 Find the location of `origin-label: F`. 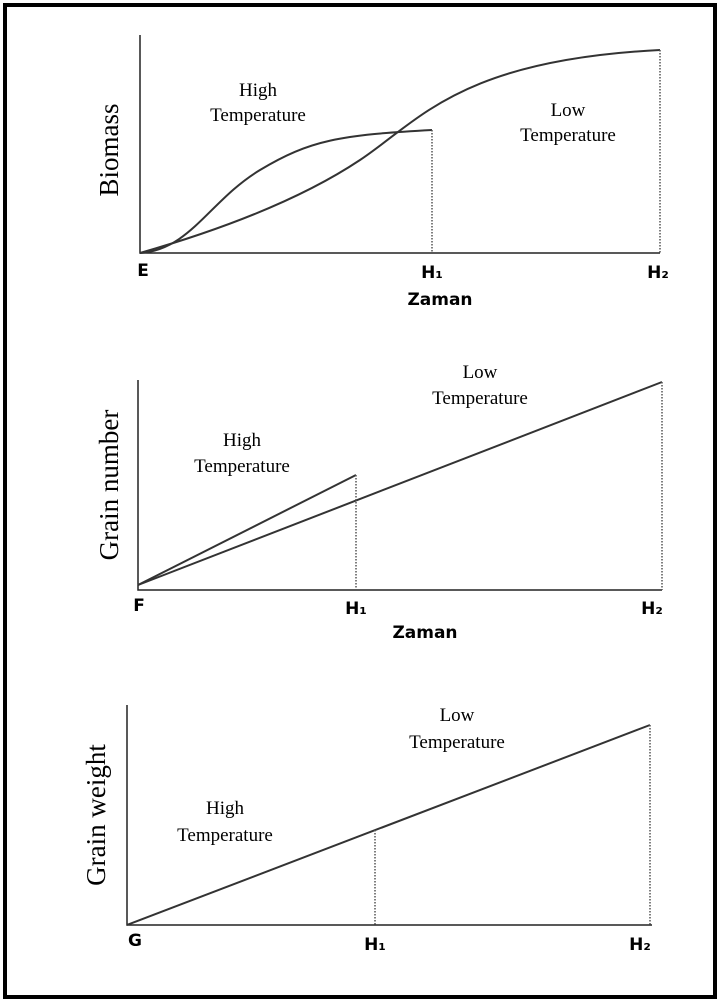

origin-label: F is located at coordinates (139, 606).